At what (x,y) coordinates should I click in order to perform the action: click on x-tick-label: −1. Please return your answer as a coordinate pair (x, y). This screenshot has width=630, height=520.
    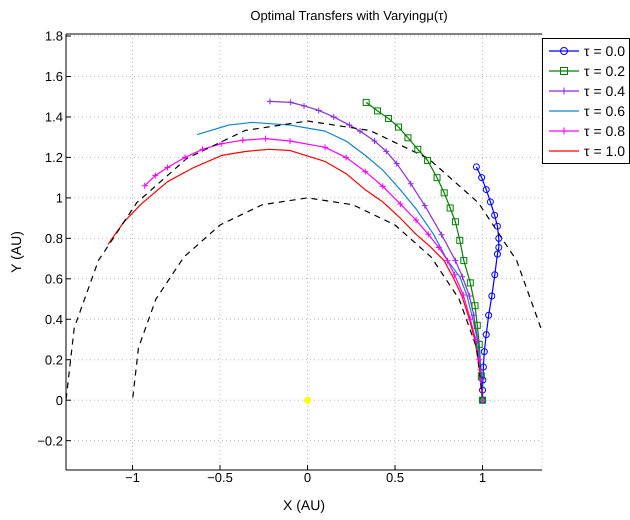
    Looking at the image, I should click on (132, 478).